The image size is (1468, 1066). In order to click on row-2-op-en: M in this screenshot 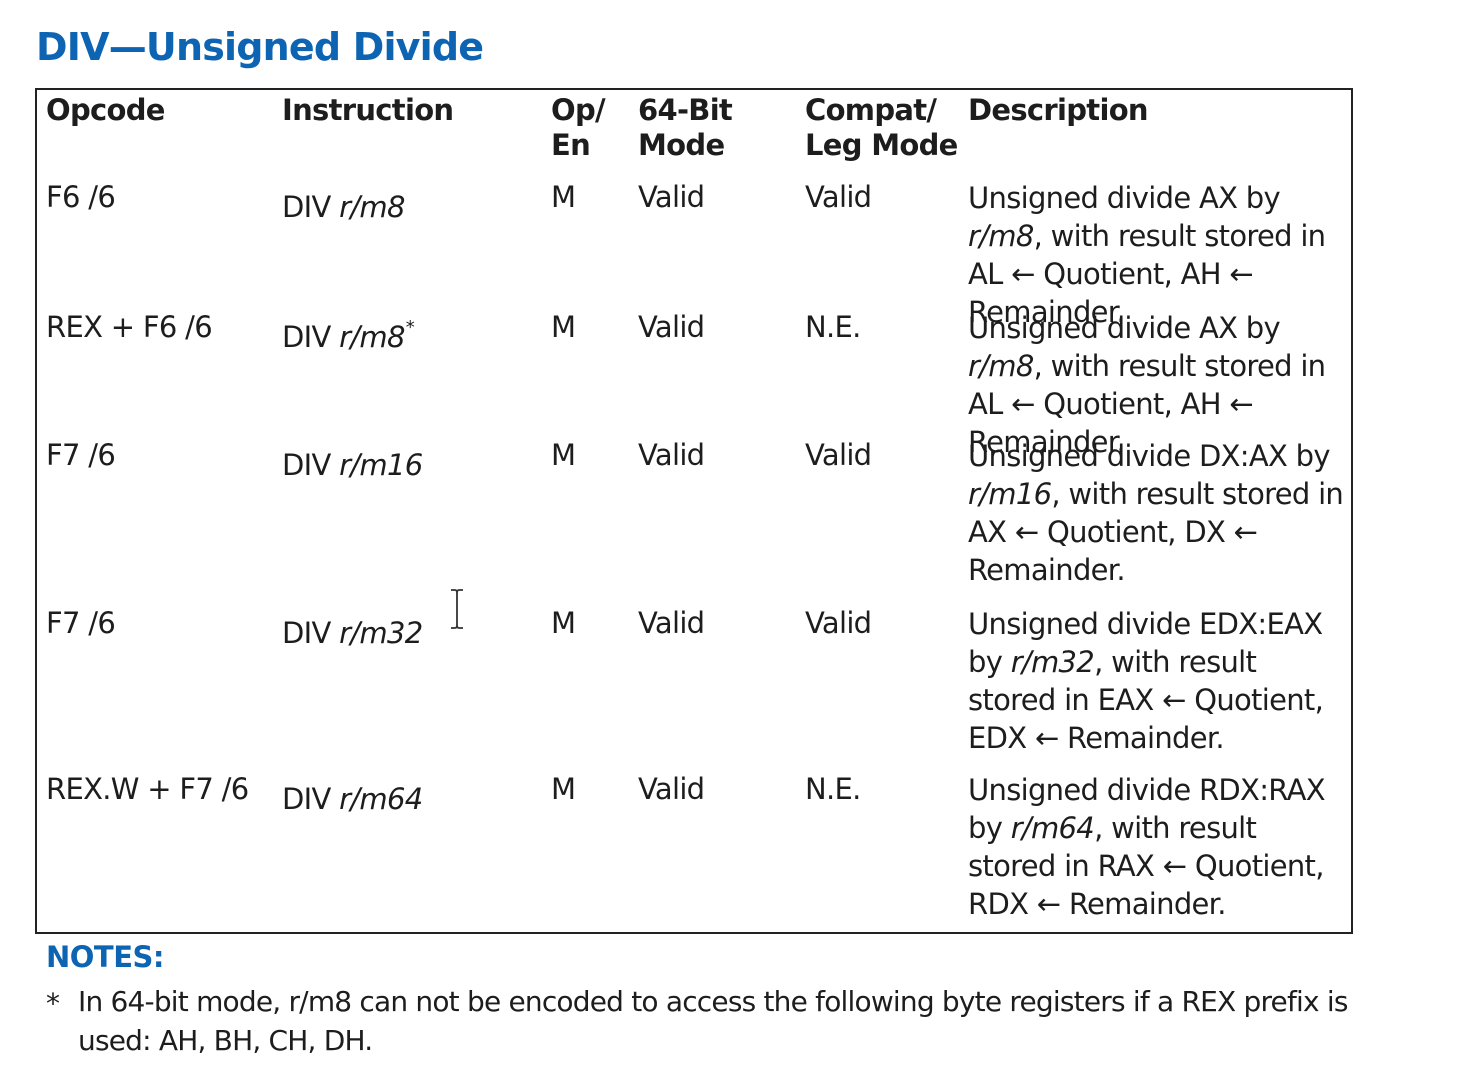, I will do `click(563, 327)`.